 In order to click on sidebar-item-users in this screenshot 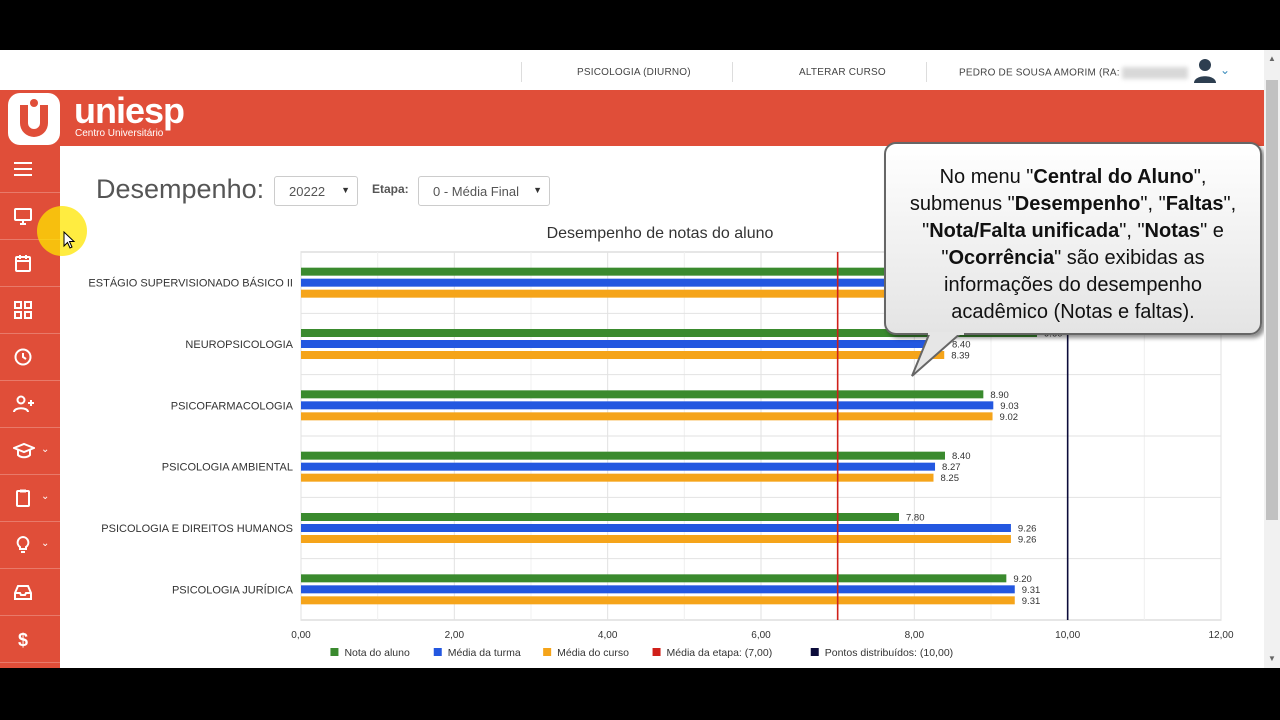, I will do `click(30, 404)`.